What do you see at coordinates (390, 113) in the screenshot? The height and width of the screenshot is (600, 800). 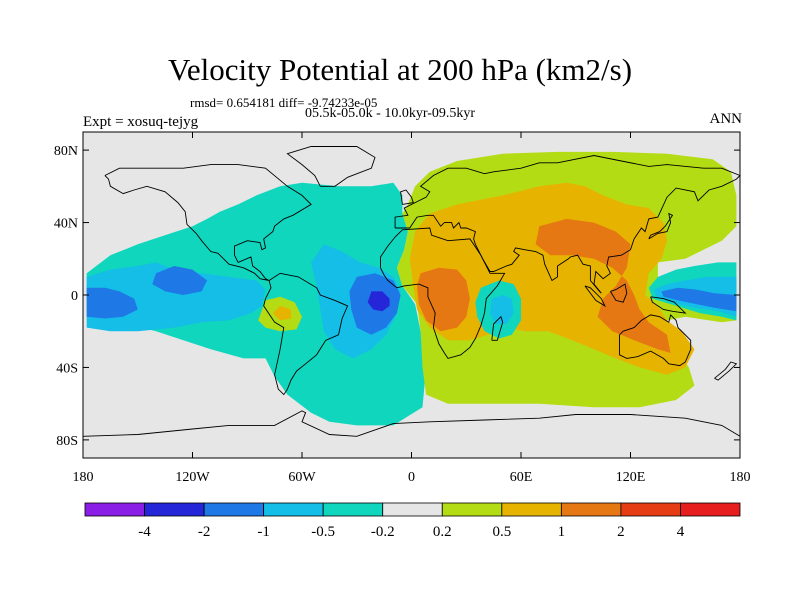 I see `time-span-label: 05.5k-05.0k - 10.0kyr-09.5kyr` at bounding box center [390, 113].